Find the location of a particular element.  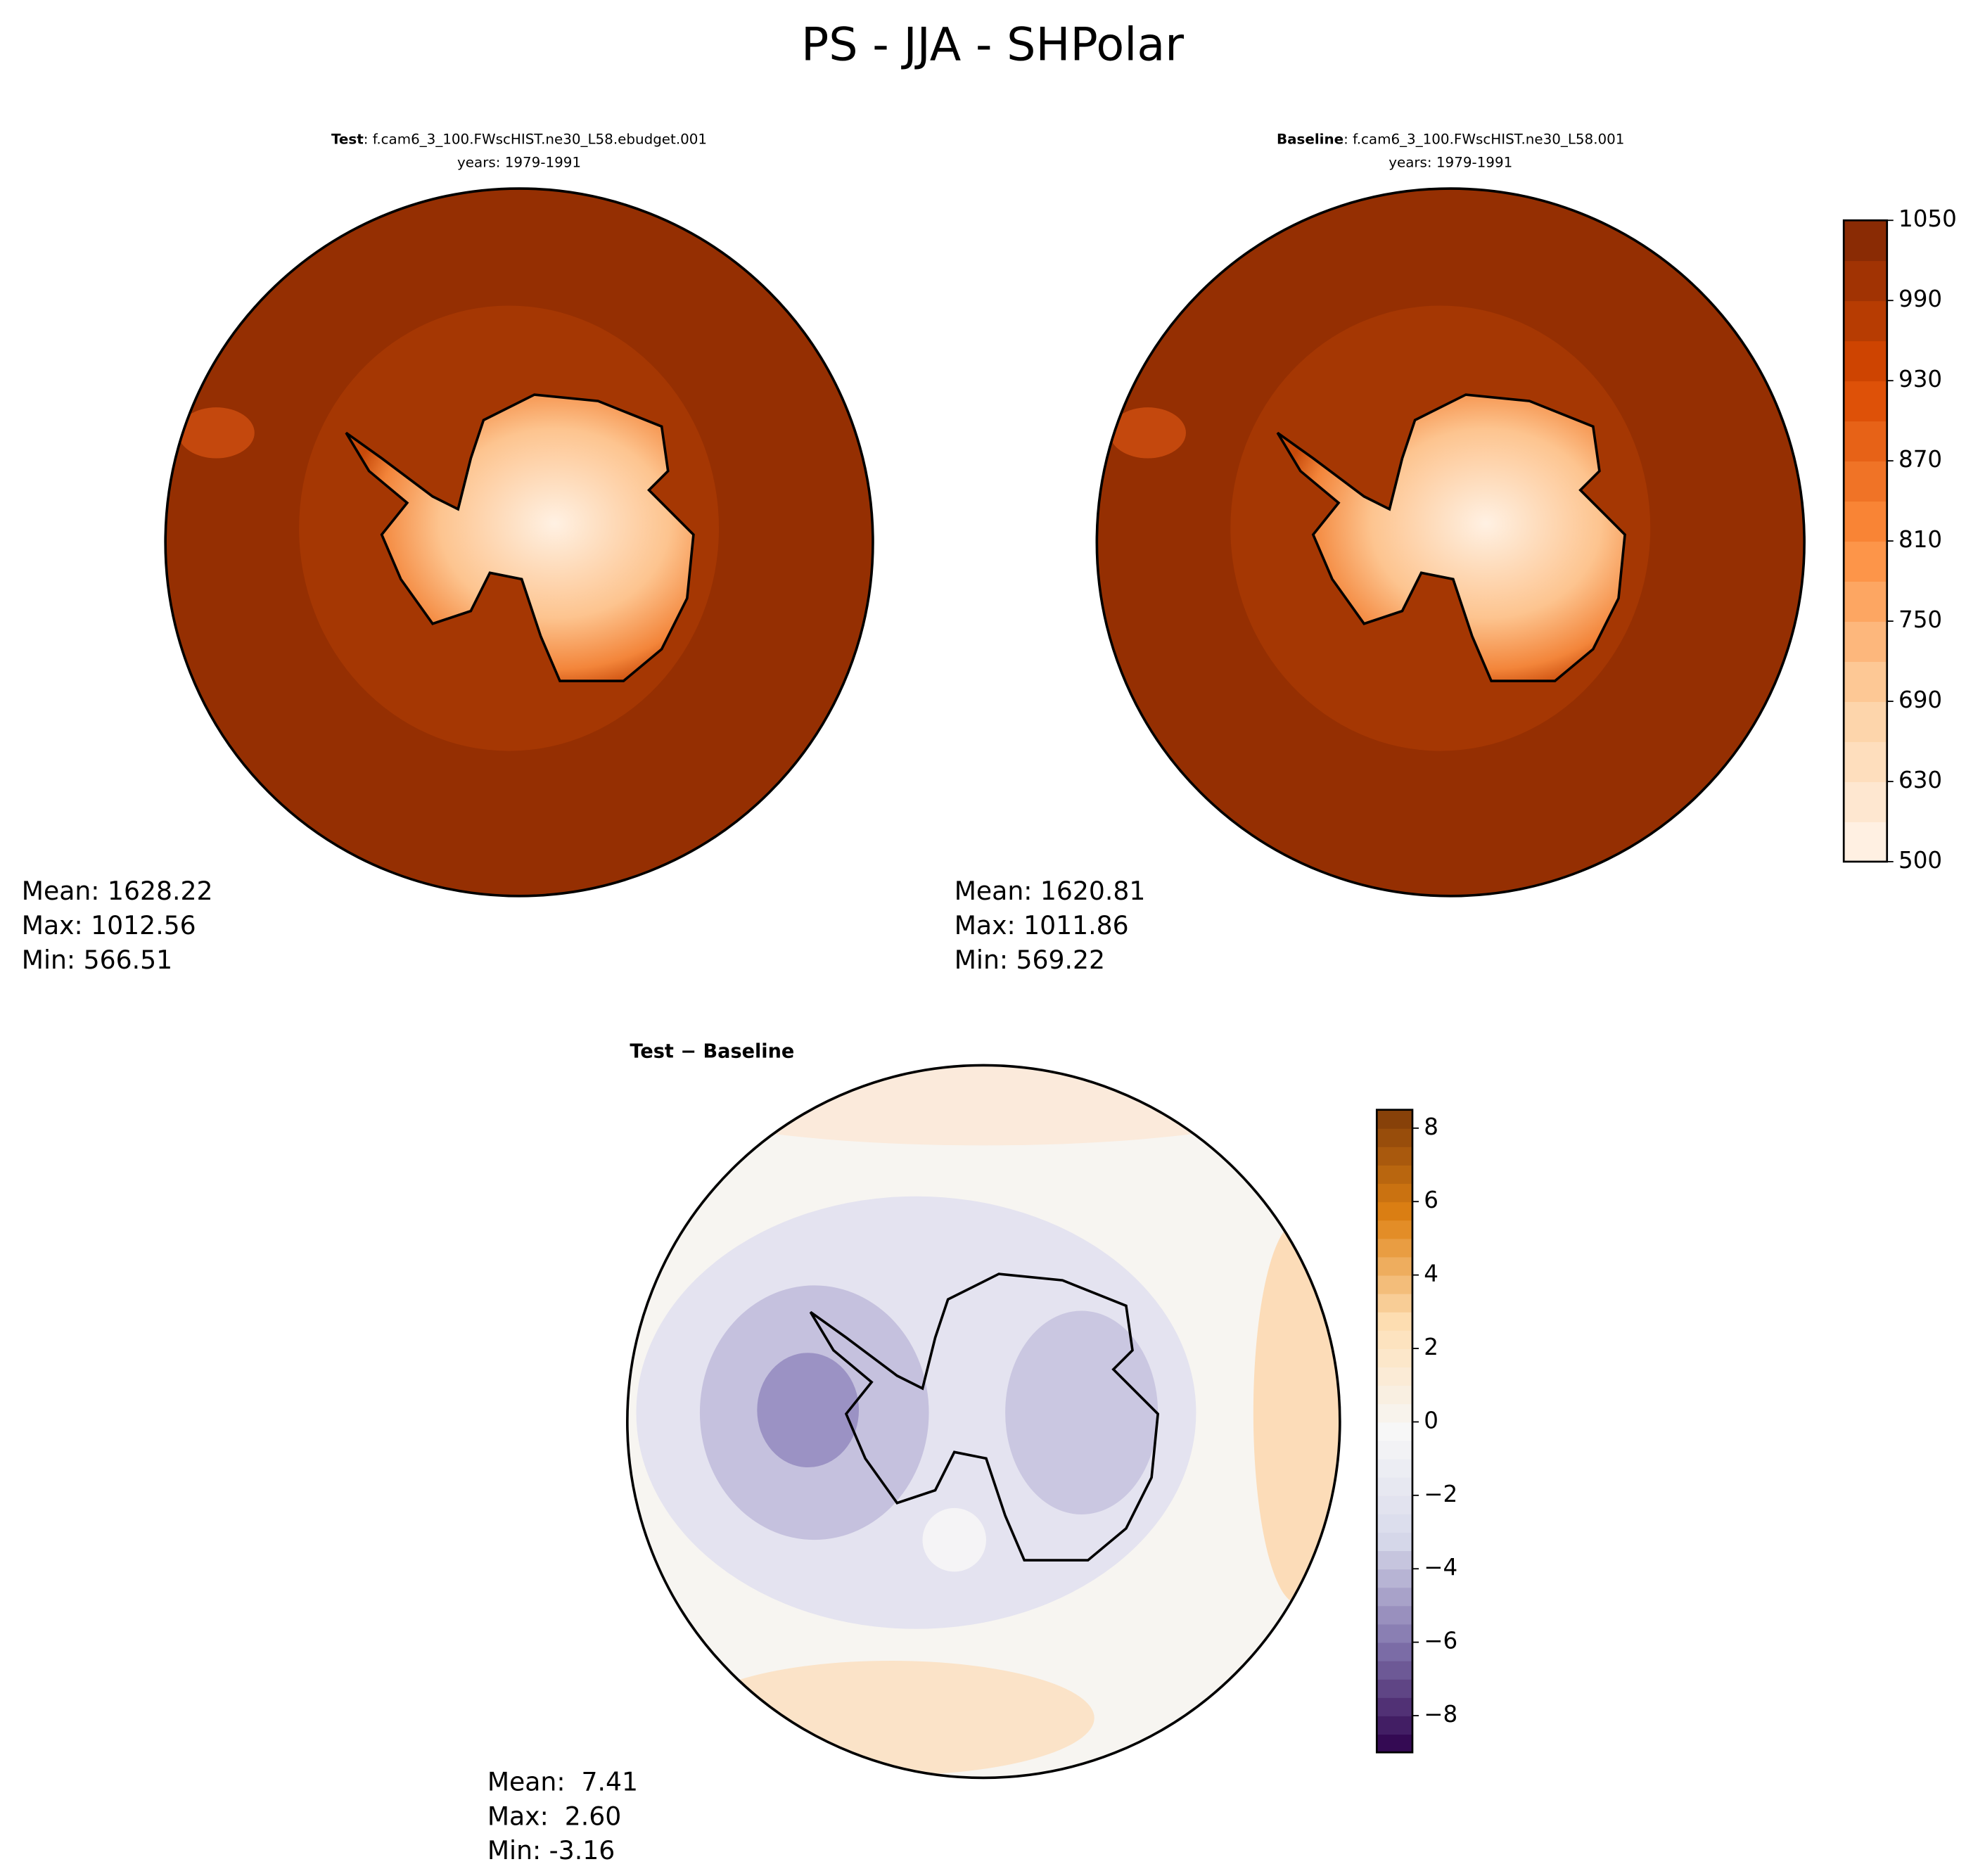

colorbar-tick-label: 990 is located at coordinates (1920, 299).